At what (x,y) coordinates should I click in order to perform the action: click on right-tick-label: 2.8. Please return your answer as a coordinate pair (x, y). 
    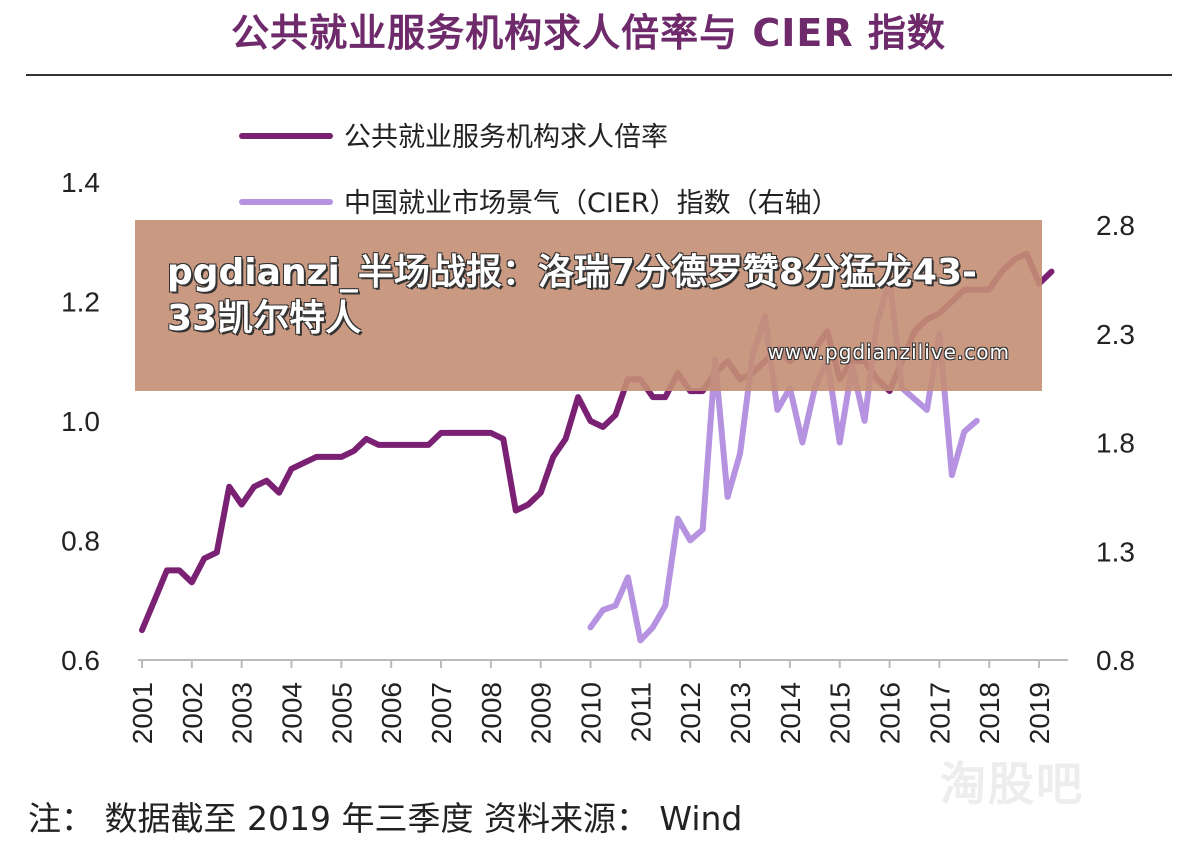
    Looking at the image, I should click on (1115, 225).